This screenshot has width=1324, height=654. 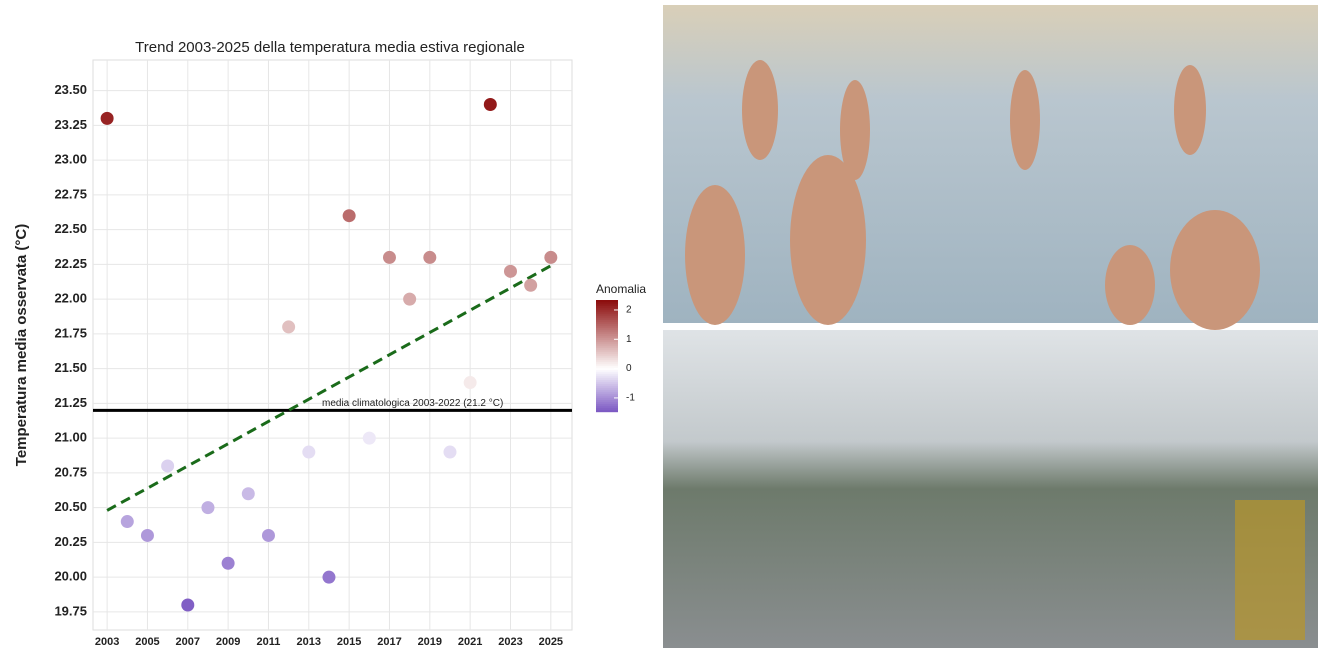 What do you see at coordinates (470, 642) in the screenshot?
I see `x-tick-label: 2021` at bounding box center [470, 642].